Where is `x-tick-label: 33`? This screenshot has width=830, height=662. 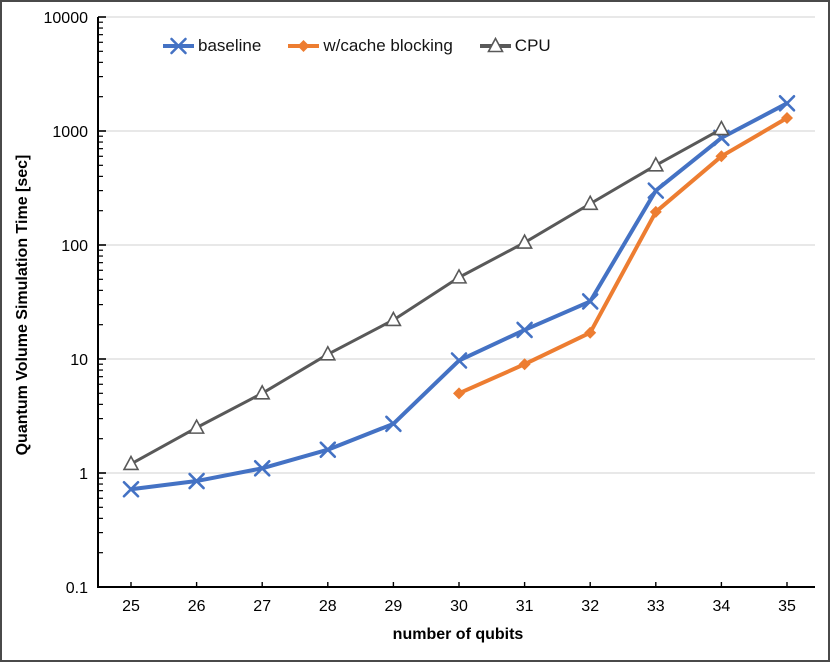
x-tick-label: 33 is located at coordinates (656, 606).